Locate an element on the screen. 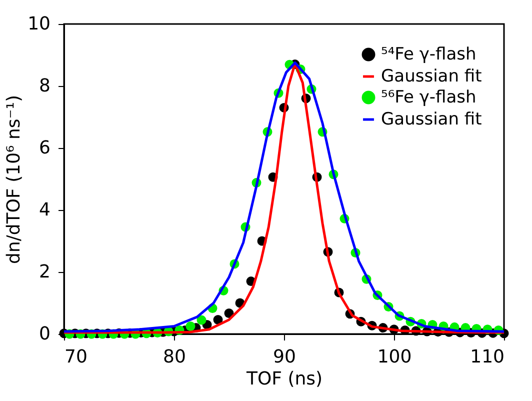  x-tick-label: 80 is located at coordinates (174, 357).